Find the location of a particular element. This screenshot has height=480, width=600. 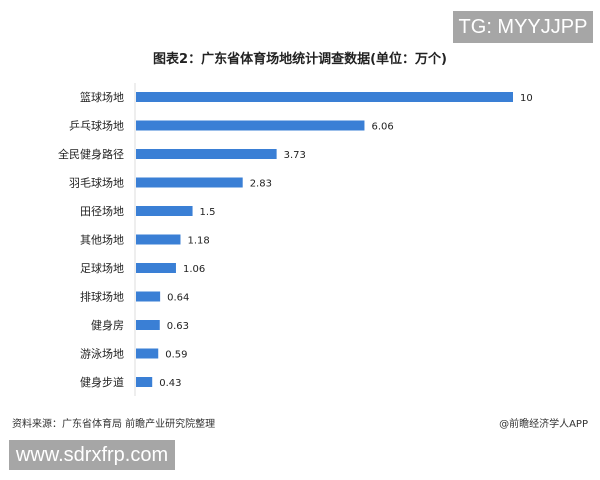

value-label: 1.06 is located at coordinates (194, 269).